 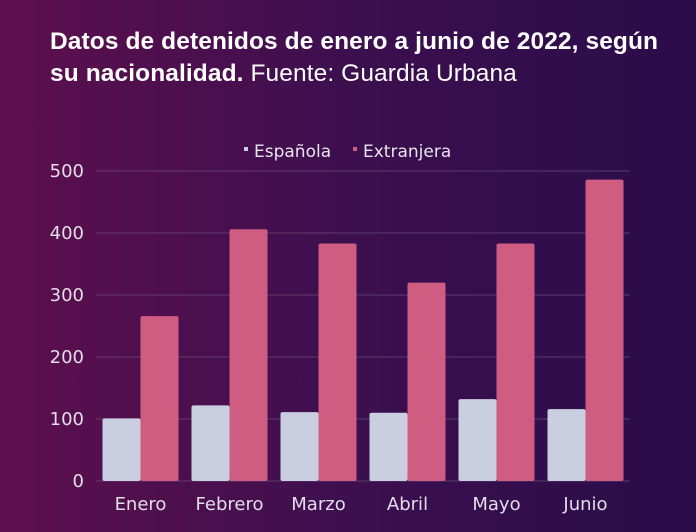 I want to click on bar-espanola-junio, so click(x=566, y=445).